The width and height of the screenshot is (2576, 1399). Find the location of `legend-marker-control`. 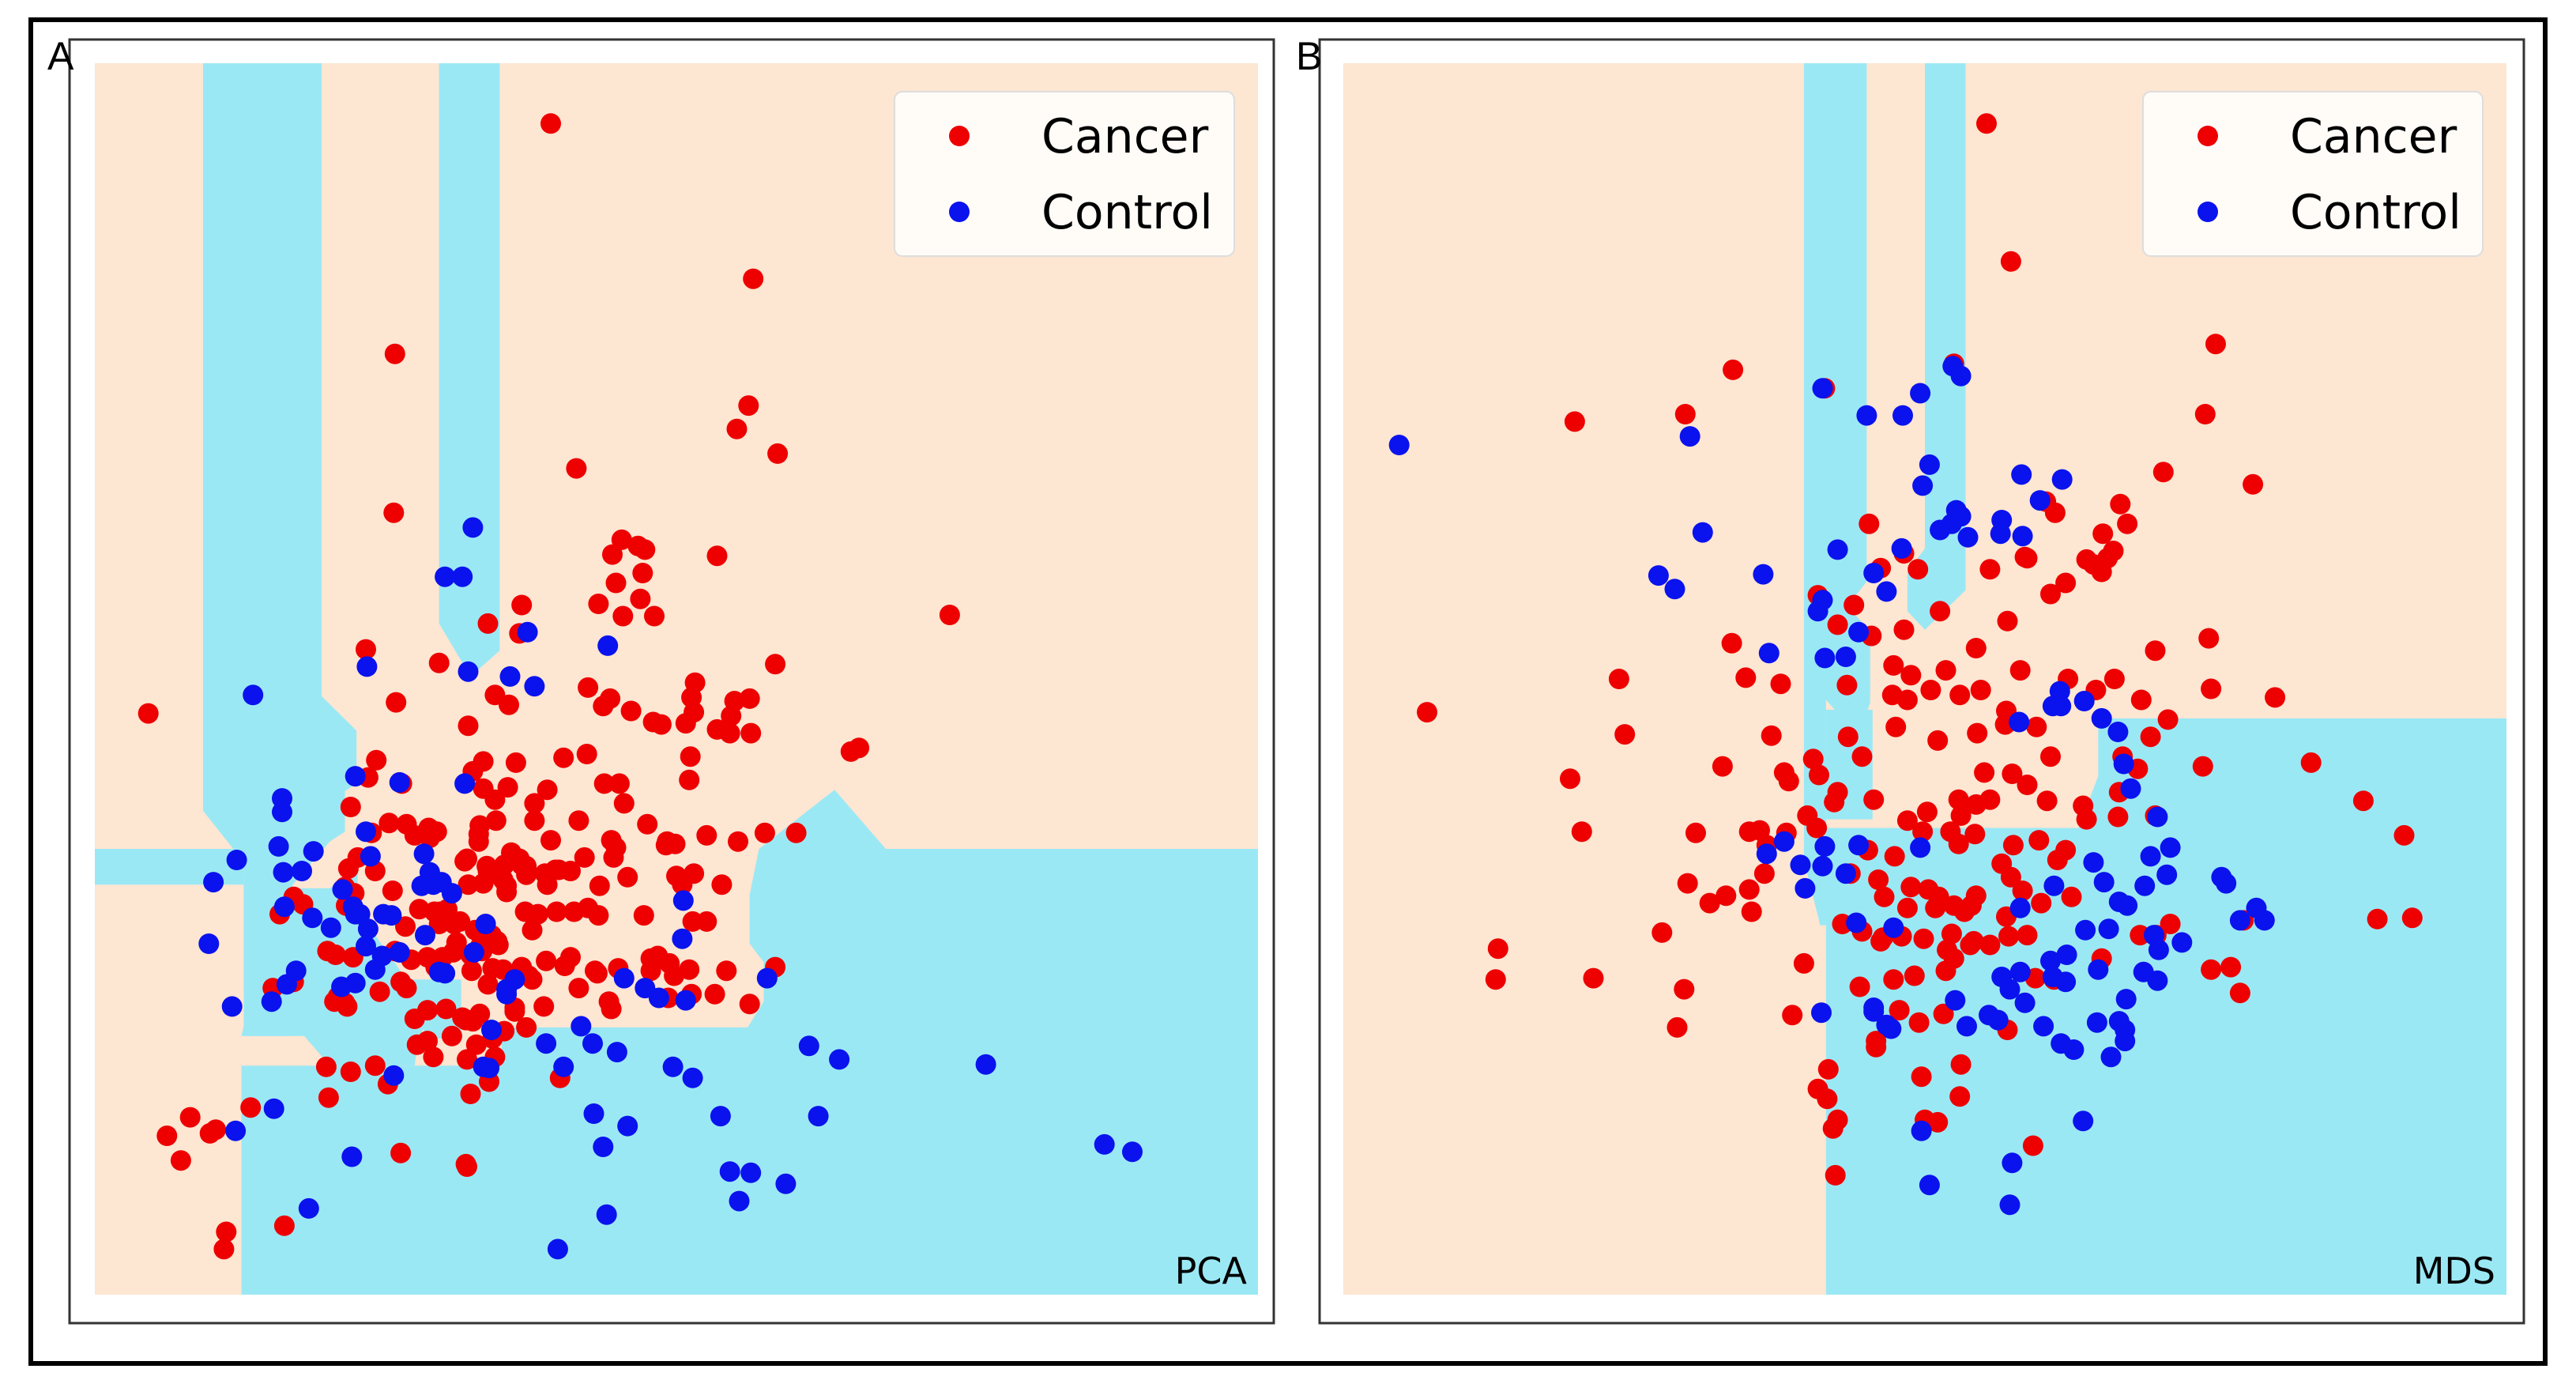

legend-marker-control is located at coordinates (2208, 212).